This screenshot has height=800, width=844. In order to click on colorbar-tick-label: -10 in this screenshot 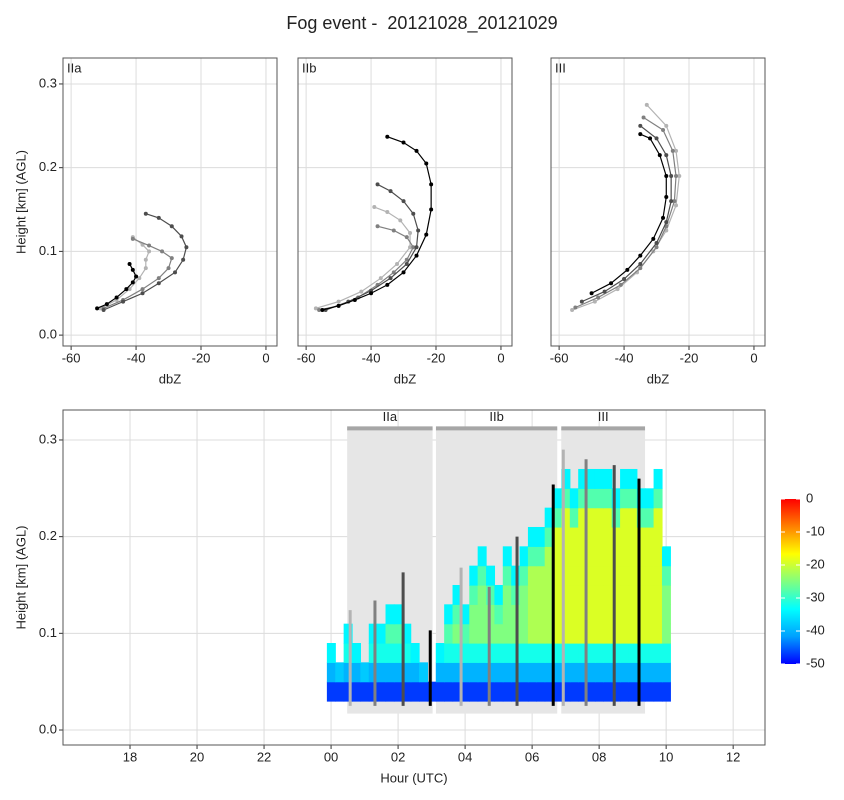, I will do `click(815, 530)`.